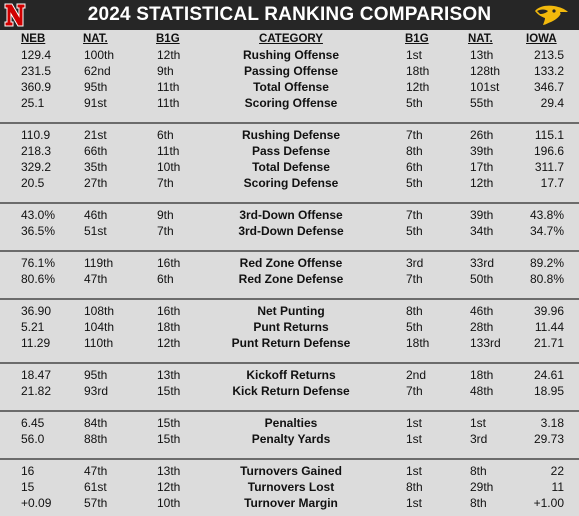 The image size is (579, 516). I want to click on iowa-national-rank: 28th, so click(482, 327).